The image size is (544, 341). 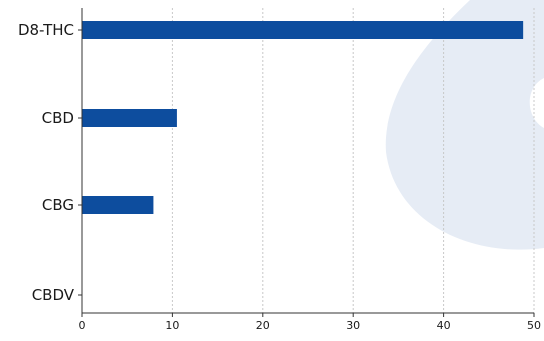 What do you see at coordinates (172, 325) in the screenshot?
I see `x-tick-label: 10` at bounding box center [172, 325].